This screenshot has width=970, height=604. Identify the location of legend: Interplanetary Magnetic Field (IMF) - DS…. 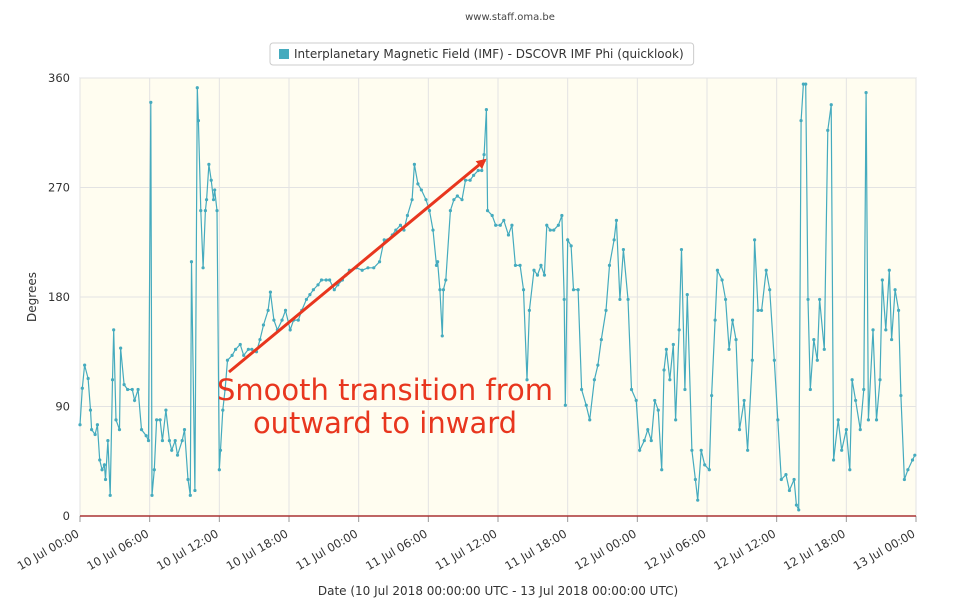
(482, 54).